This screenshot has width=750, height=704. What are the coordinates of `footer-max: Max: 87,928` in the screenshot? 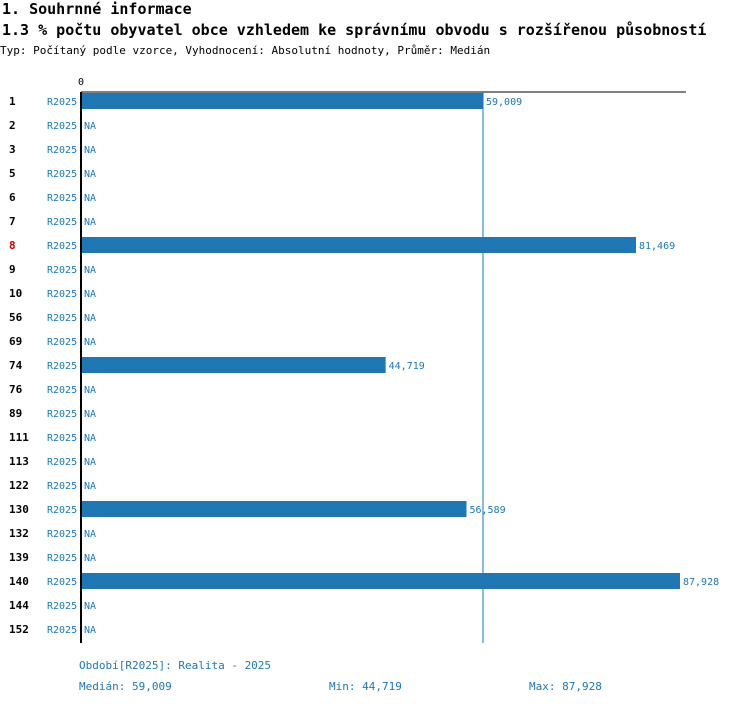 It's located at (565, 686).